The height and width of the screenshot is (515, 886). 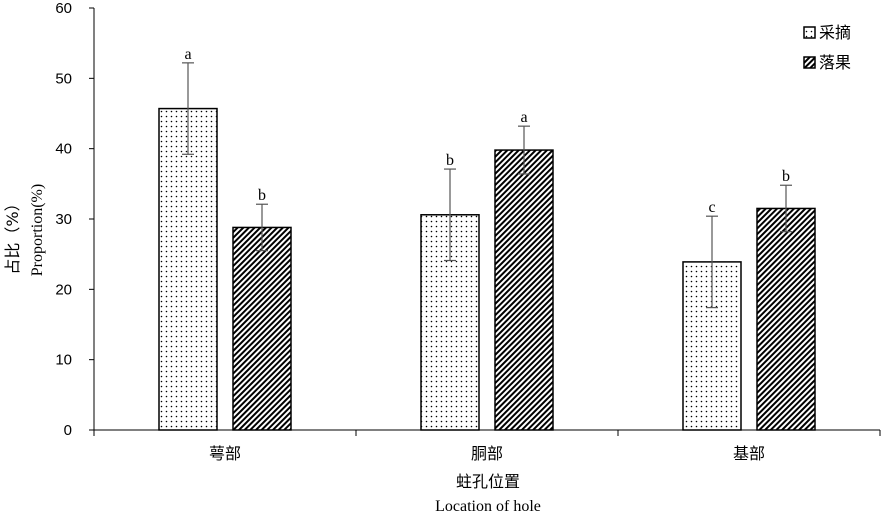 I want to click on x-tick-label: 基部, so click(x=749, y=453).